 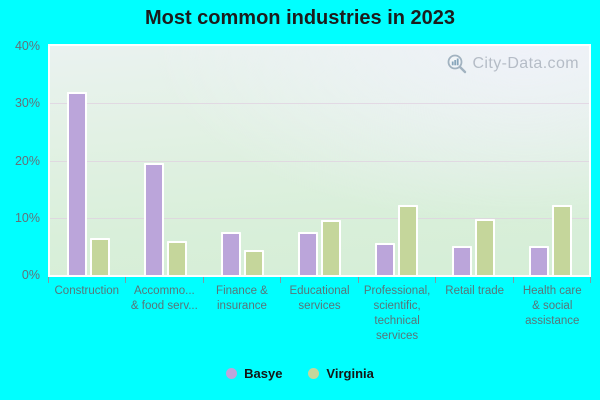 What do you see at coordinates (319, 298) in the screenshot?
I see `x-category-label-4: Educational services` at bounding box center [319, 298].